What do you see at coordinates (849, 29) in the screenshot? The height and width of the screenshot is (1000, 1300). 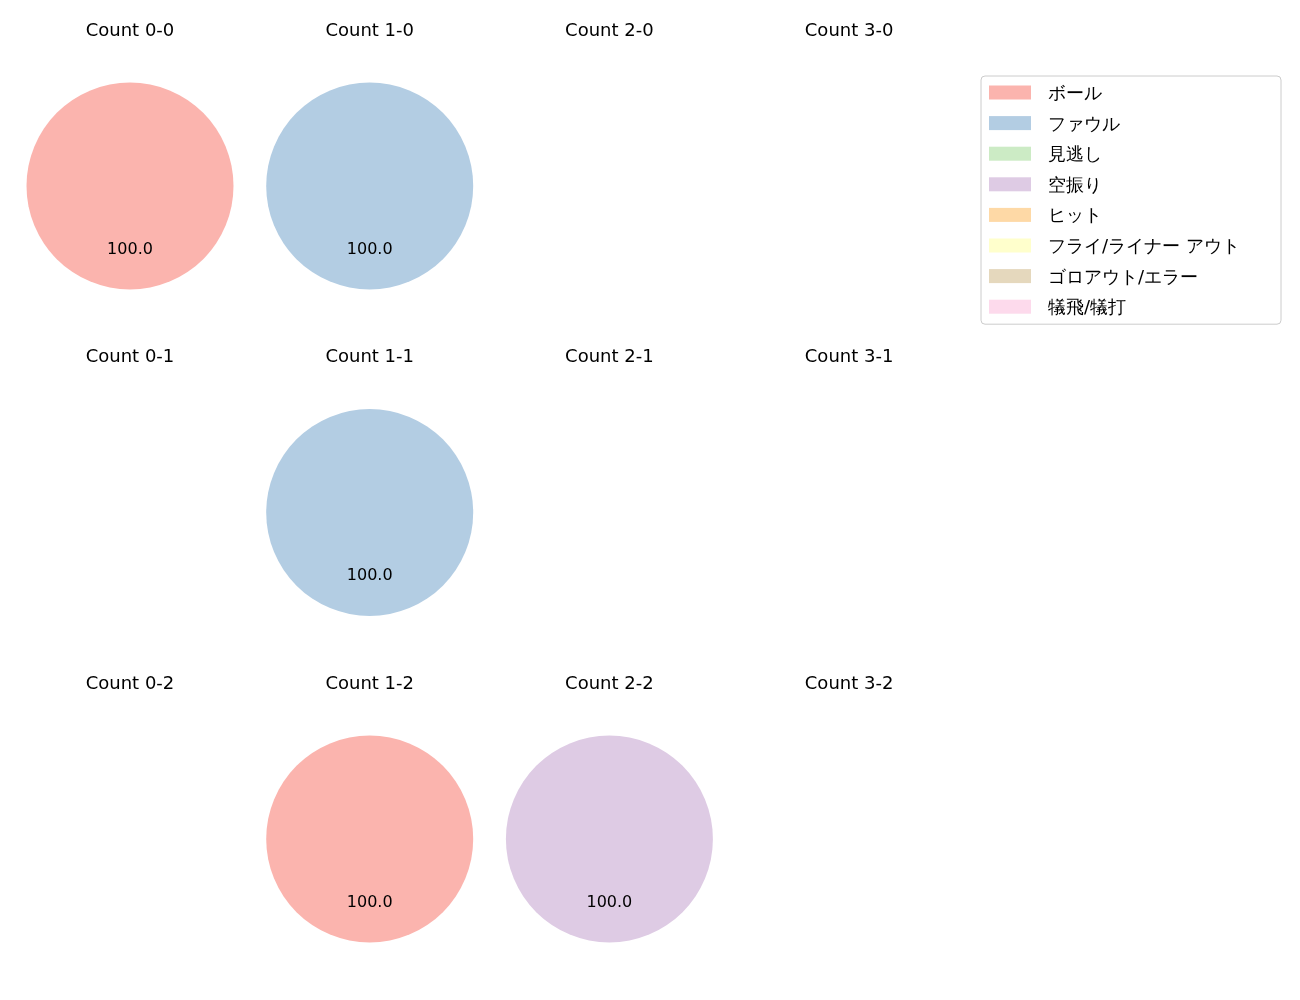 I see `text: Count 3-0` at bounding box center [849, 29].